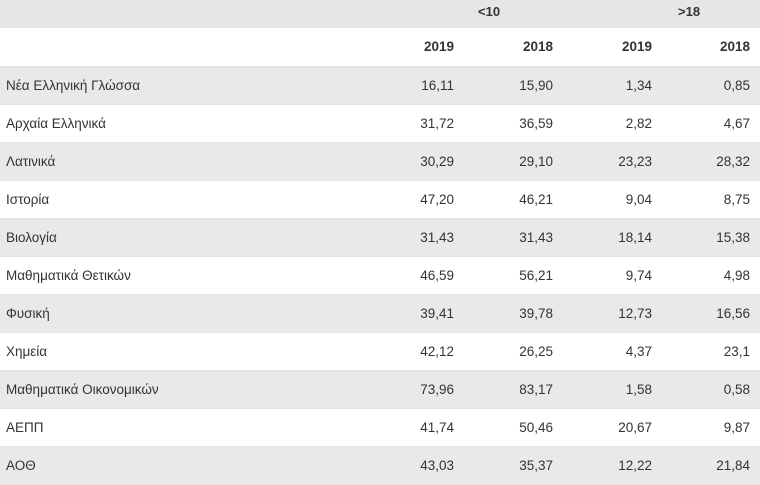 The height and width of the screenshot is (485, 760). Describe the element at coordinates (536, 313) in the screenshot. I see `value-cell: 39,78` at that location.